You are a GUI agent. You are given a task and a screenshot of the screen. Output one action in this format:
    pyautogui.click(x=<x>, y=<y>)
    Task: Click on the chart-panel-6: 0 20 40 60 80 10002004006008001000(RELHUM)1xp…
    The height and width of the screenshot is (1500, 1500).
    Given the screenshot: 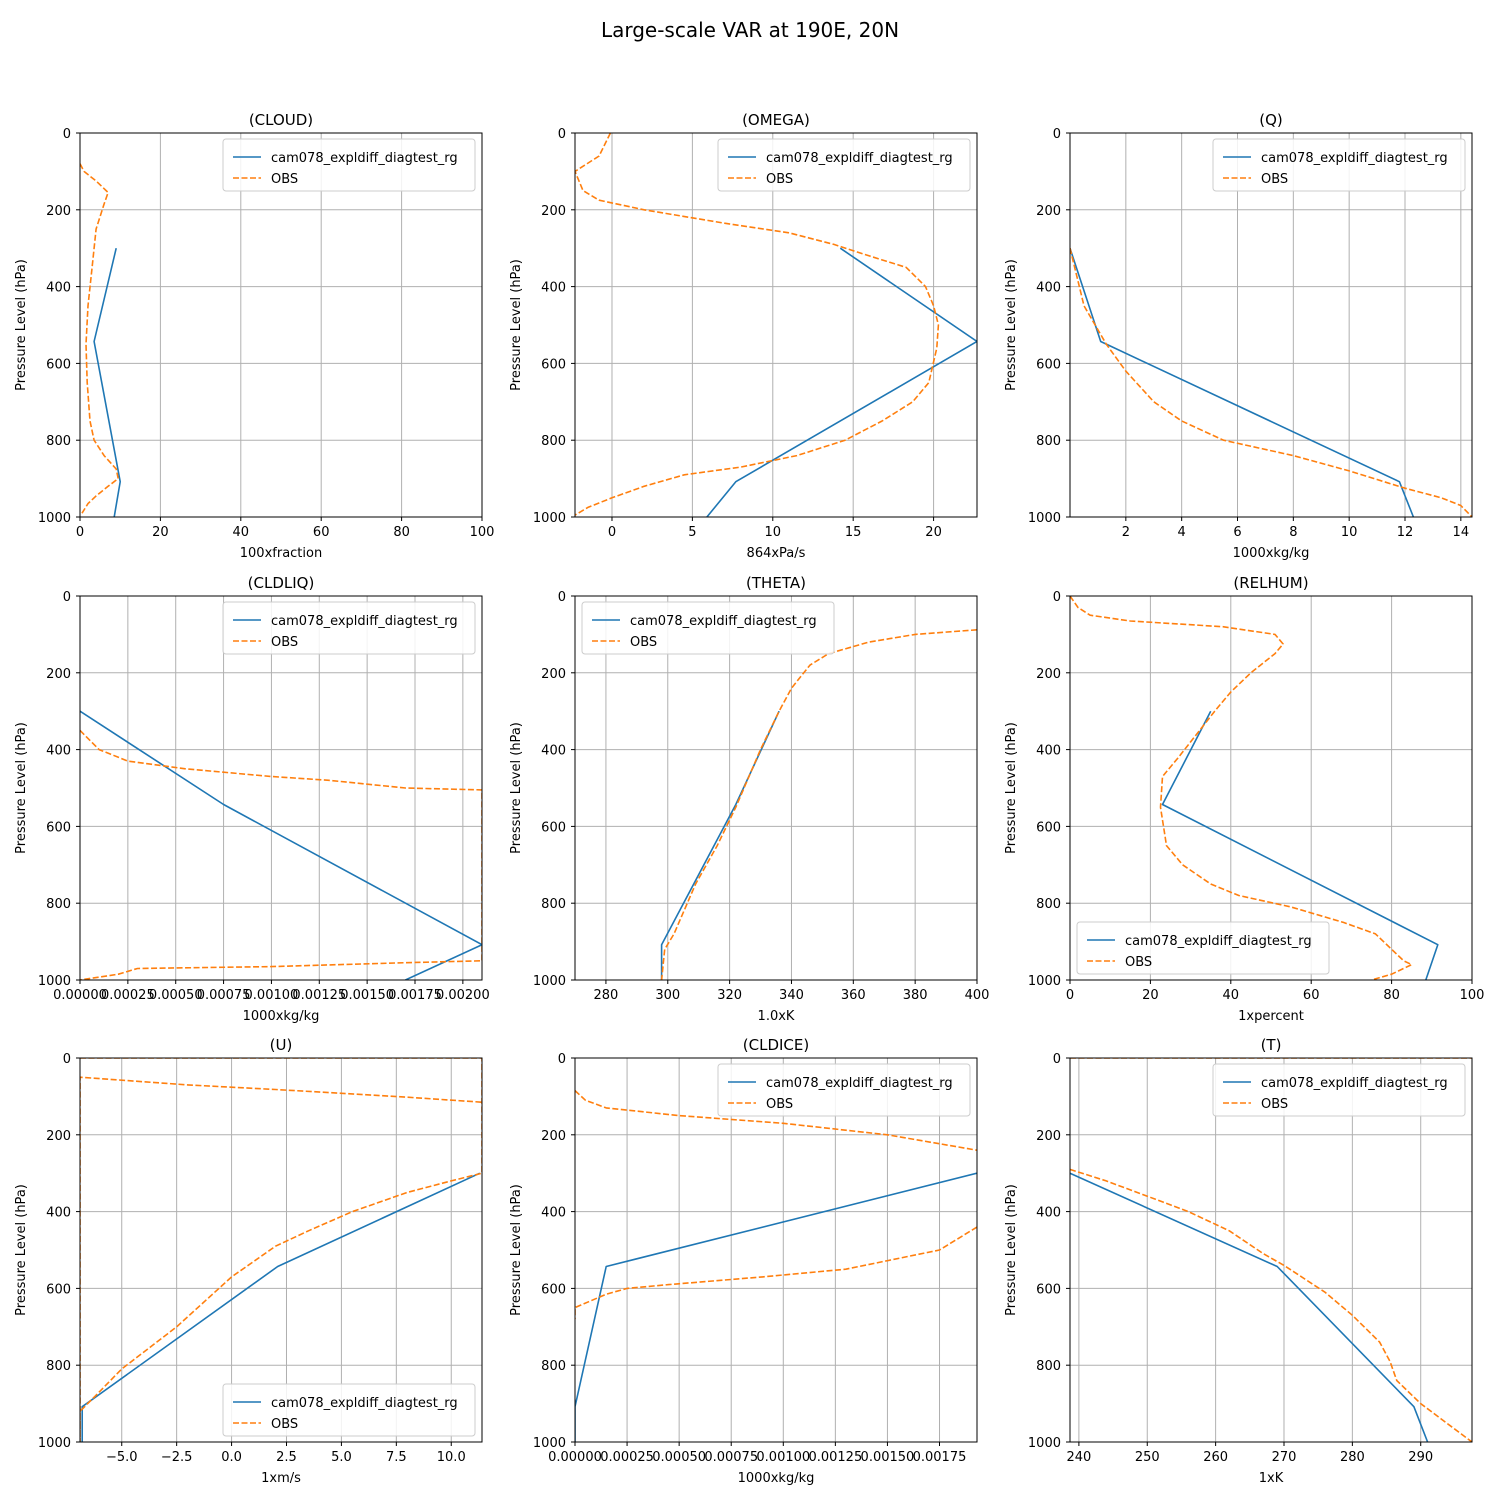 What is the action you would take?
    pyautogui.click(x=1244, y=799)
    